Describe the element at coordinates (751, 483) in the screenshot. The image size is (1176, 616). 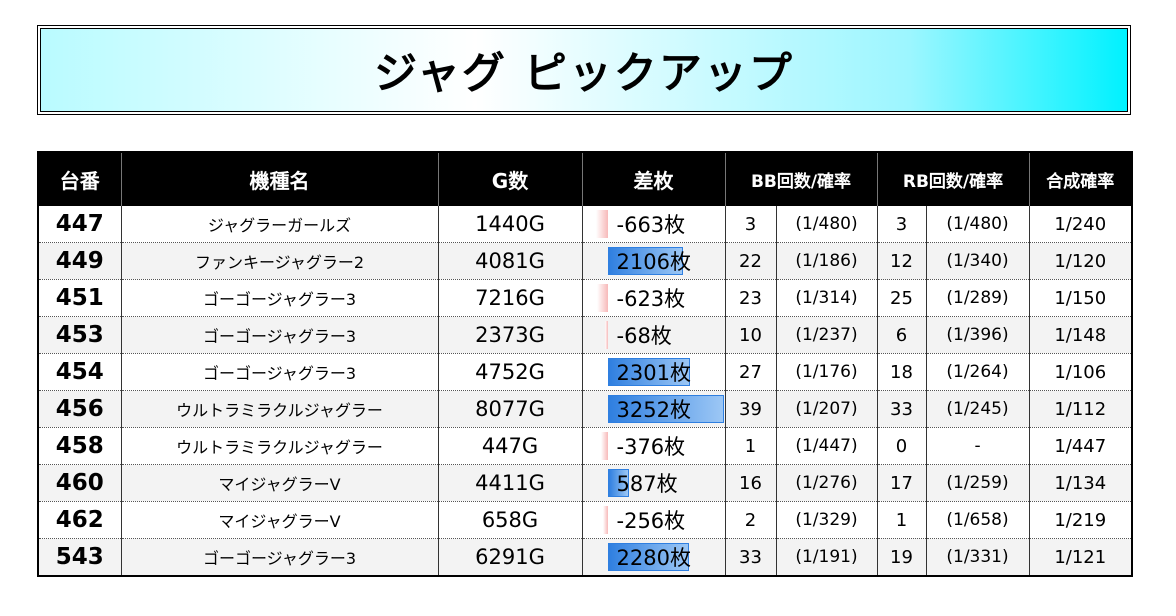
I see `bb-count-cell: 16` at that location.